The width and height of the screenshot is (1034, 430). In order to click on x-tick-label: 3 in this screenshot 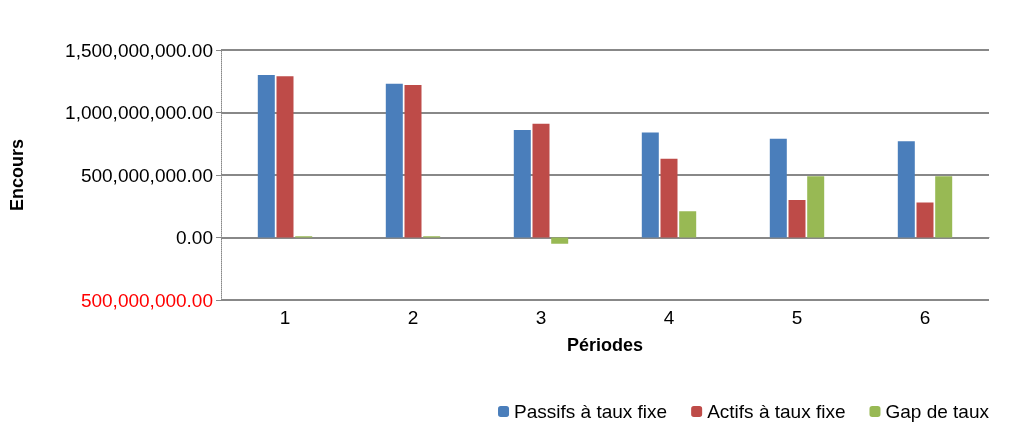, I will do `click(541, 317)`.